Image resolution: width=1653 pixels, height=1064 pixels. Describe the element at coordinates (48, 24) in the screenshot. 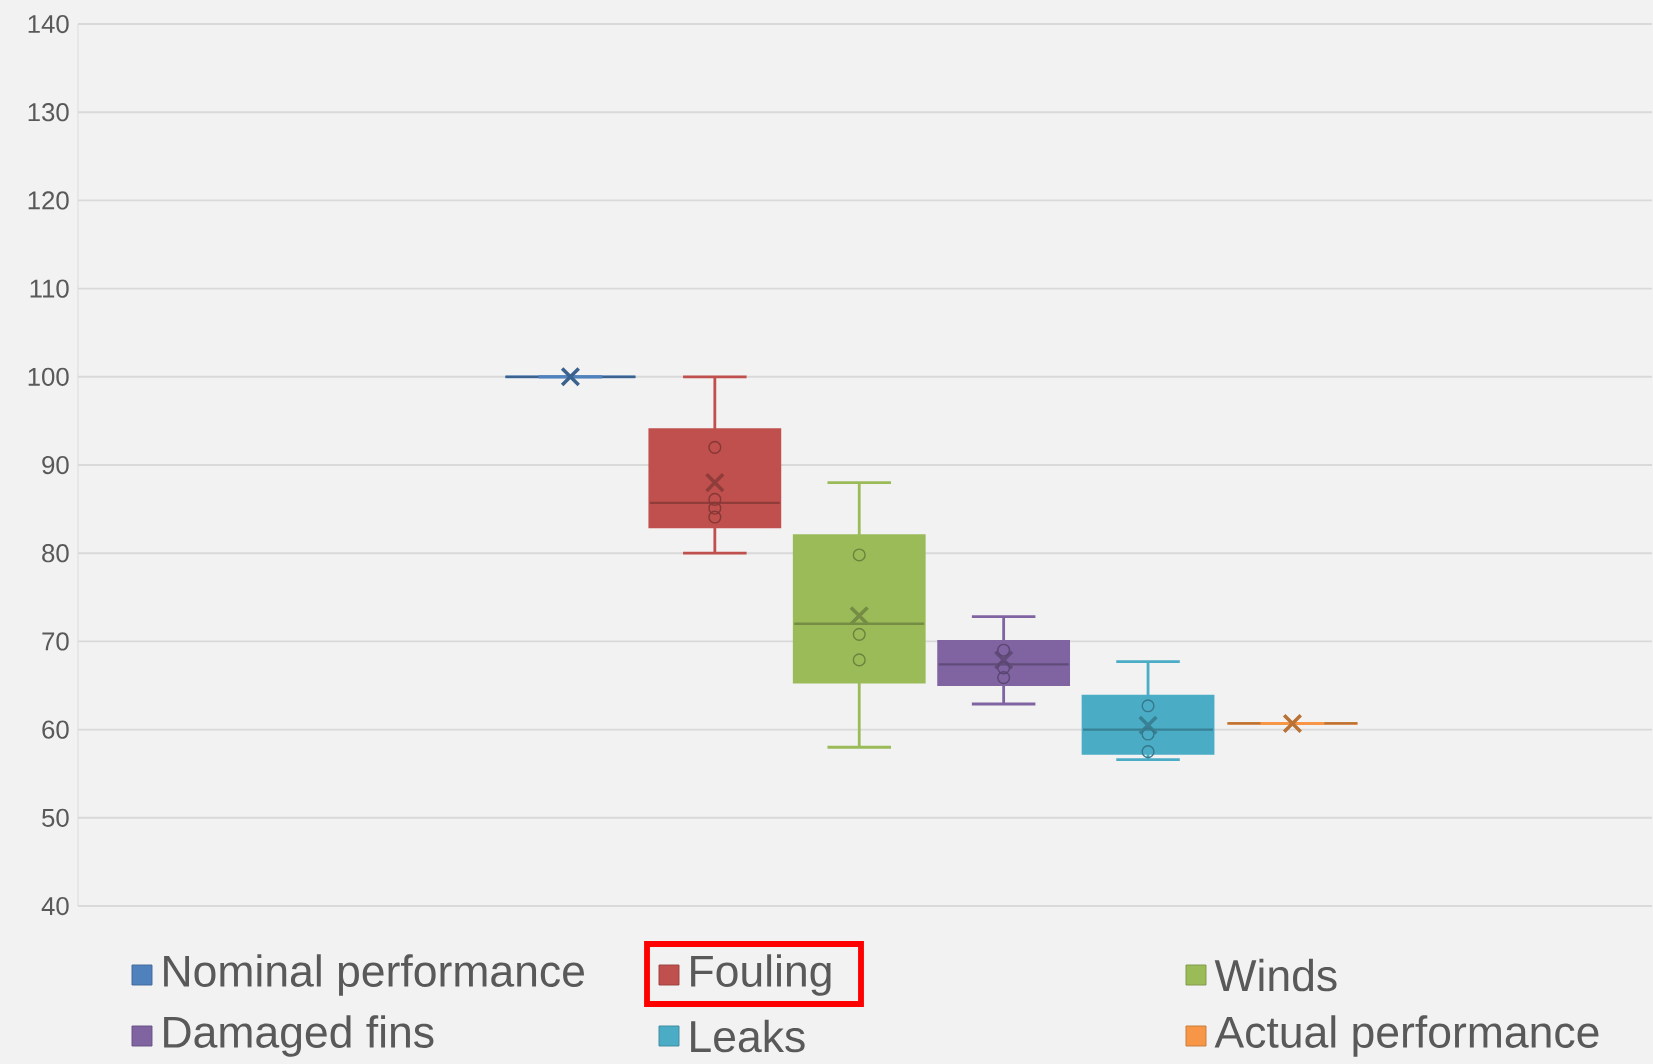

I see `y-tick-label: 140` at that location.